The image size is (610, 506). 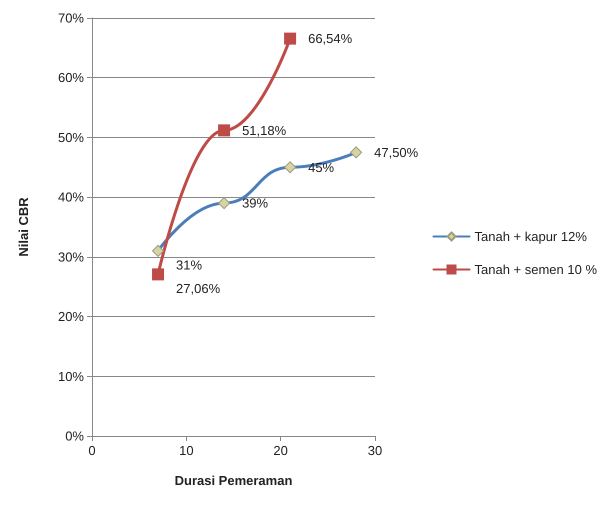 I want to click on data-label: 66,54%, so click(x=330, y=38).